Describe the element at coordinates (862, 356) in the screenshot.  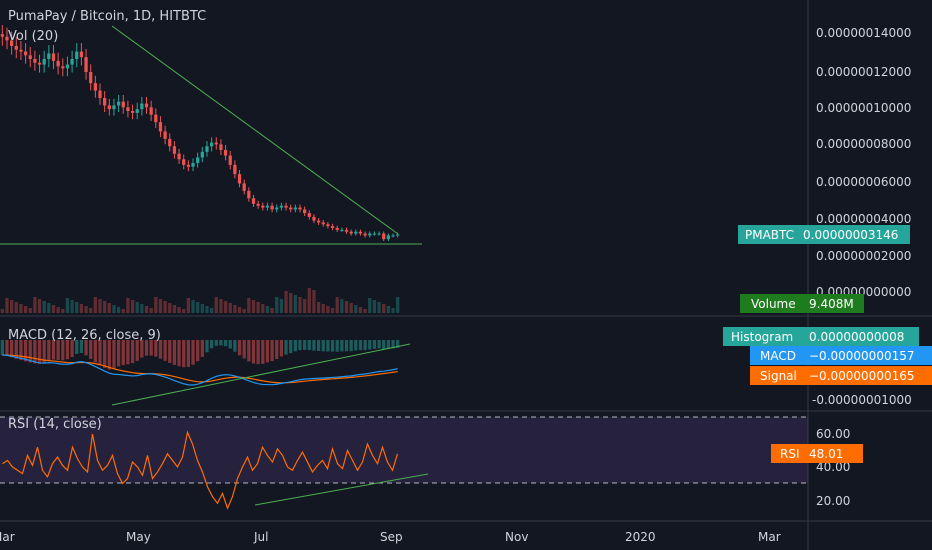
I see `macd-badge-value: −0.00000000157` at that location.